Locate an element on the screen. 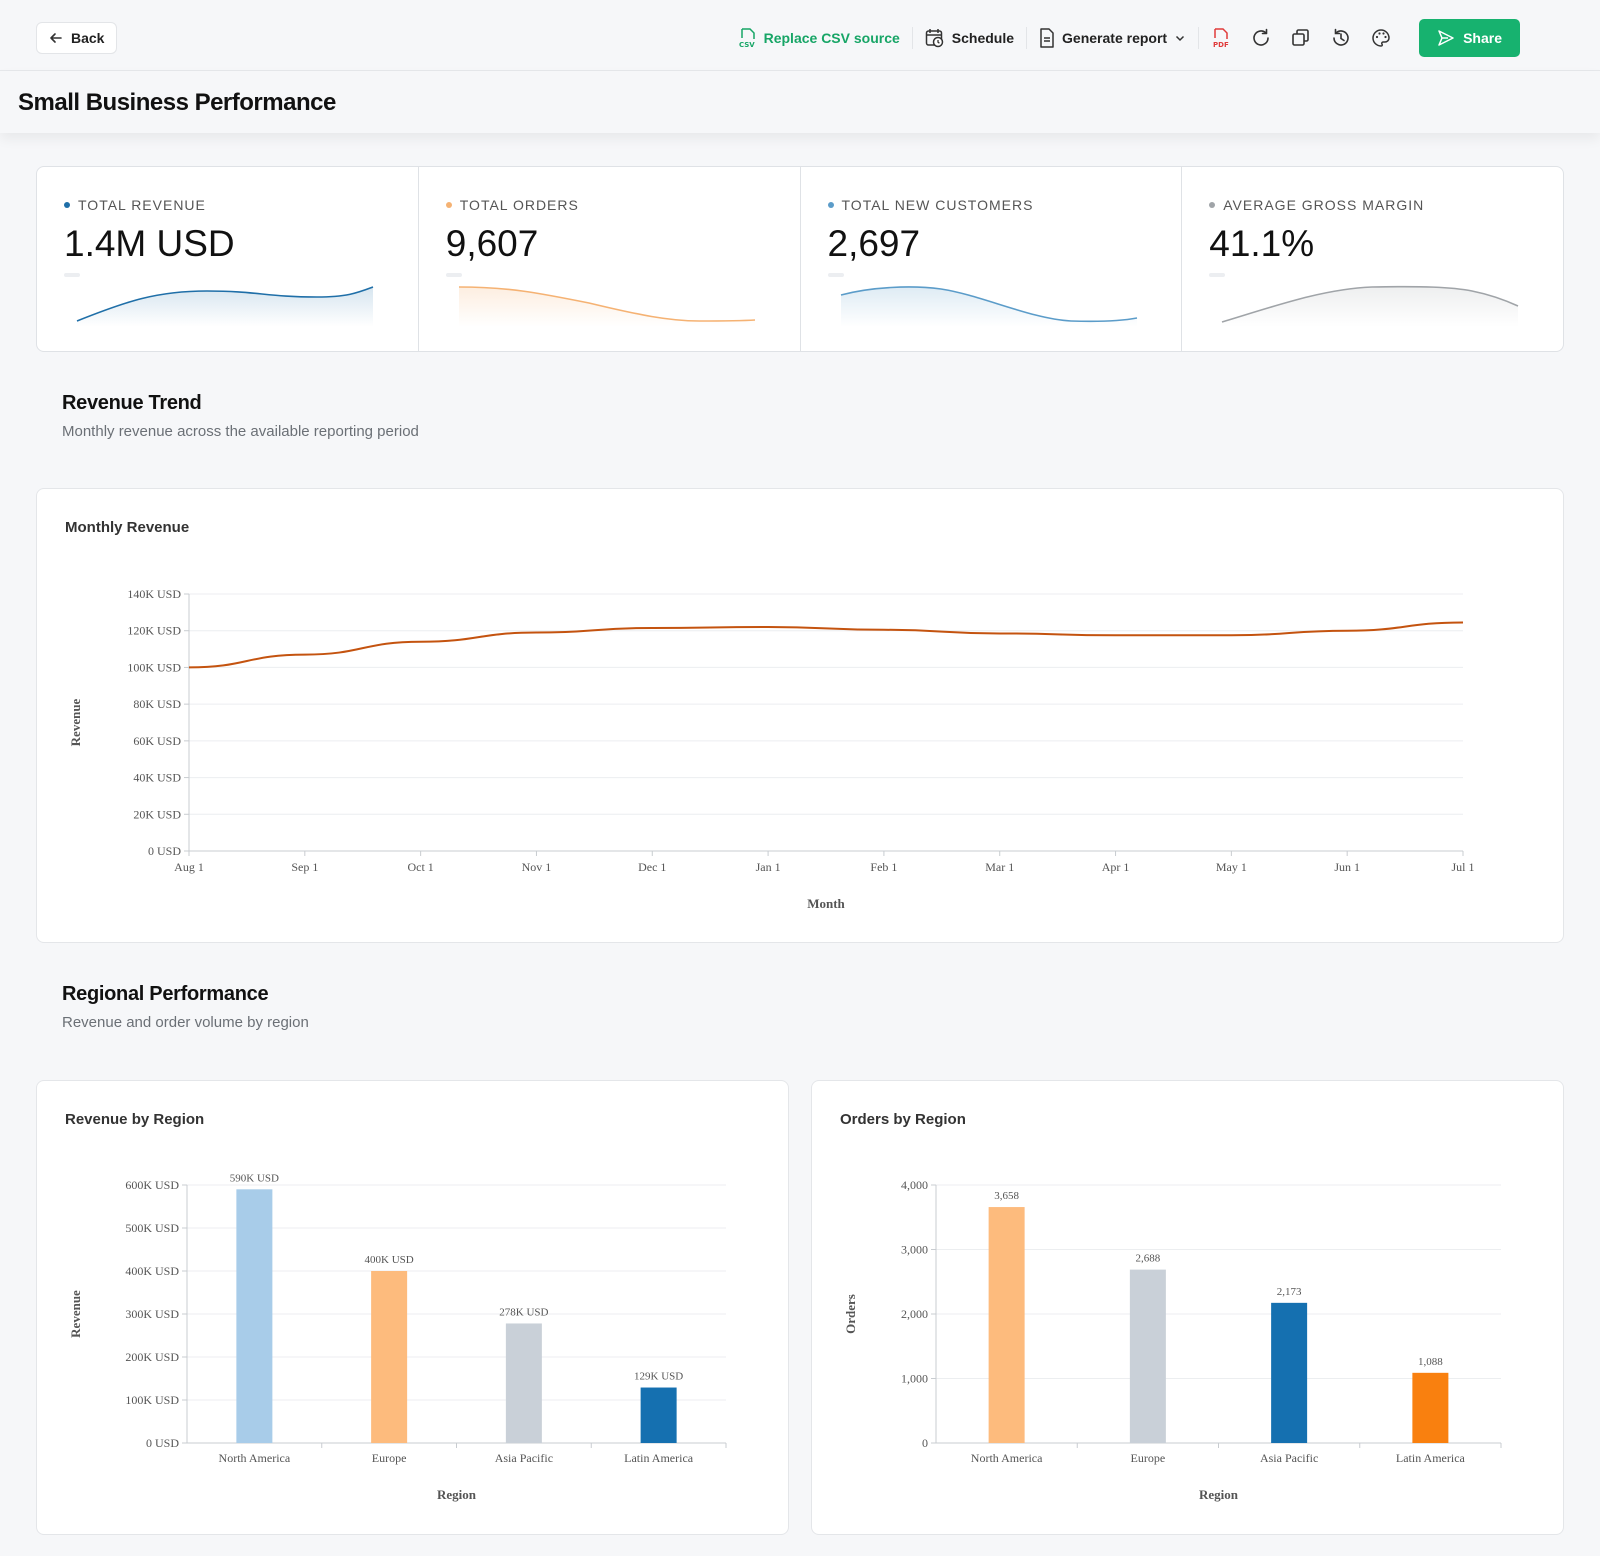 The width and height of the screenshot is (1600, 1556). bar-value-label: 400K USD is located at coordinates (389, 1260).